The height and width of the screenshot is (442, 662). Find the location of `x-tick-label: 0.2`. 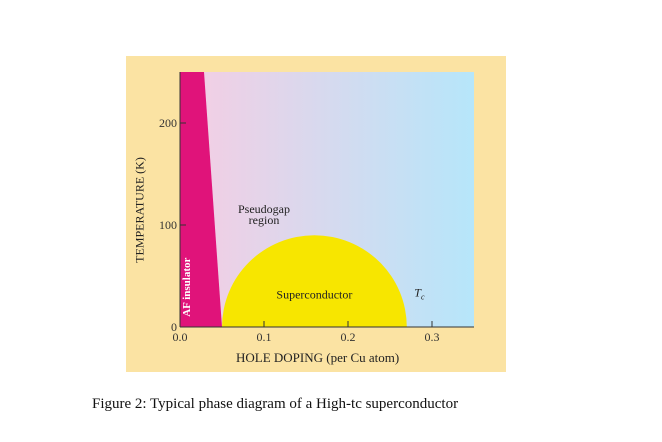

x-tick-label: 0.2 is located at coordinates (348, 337).